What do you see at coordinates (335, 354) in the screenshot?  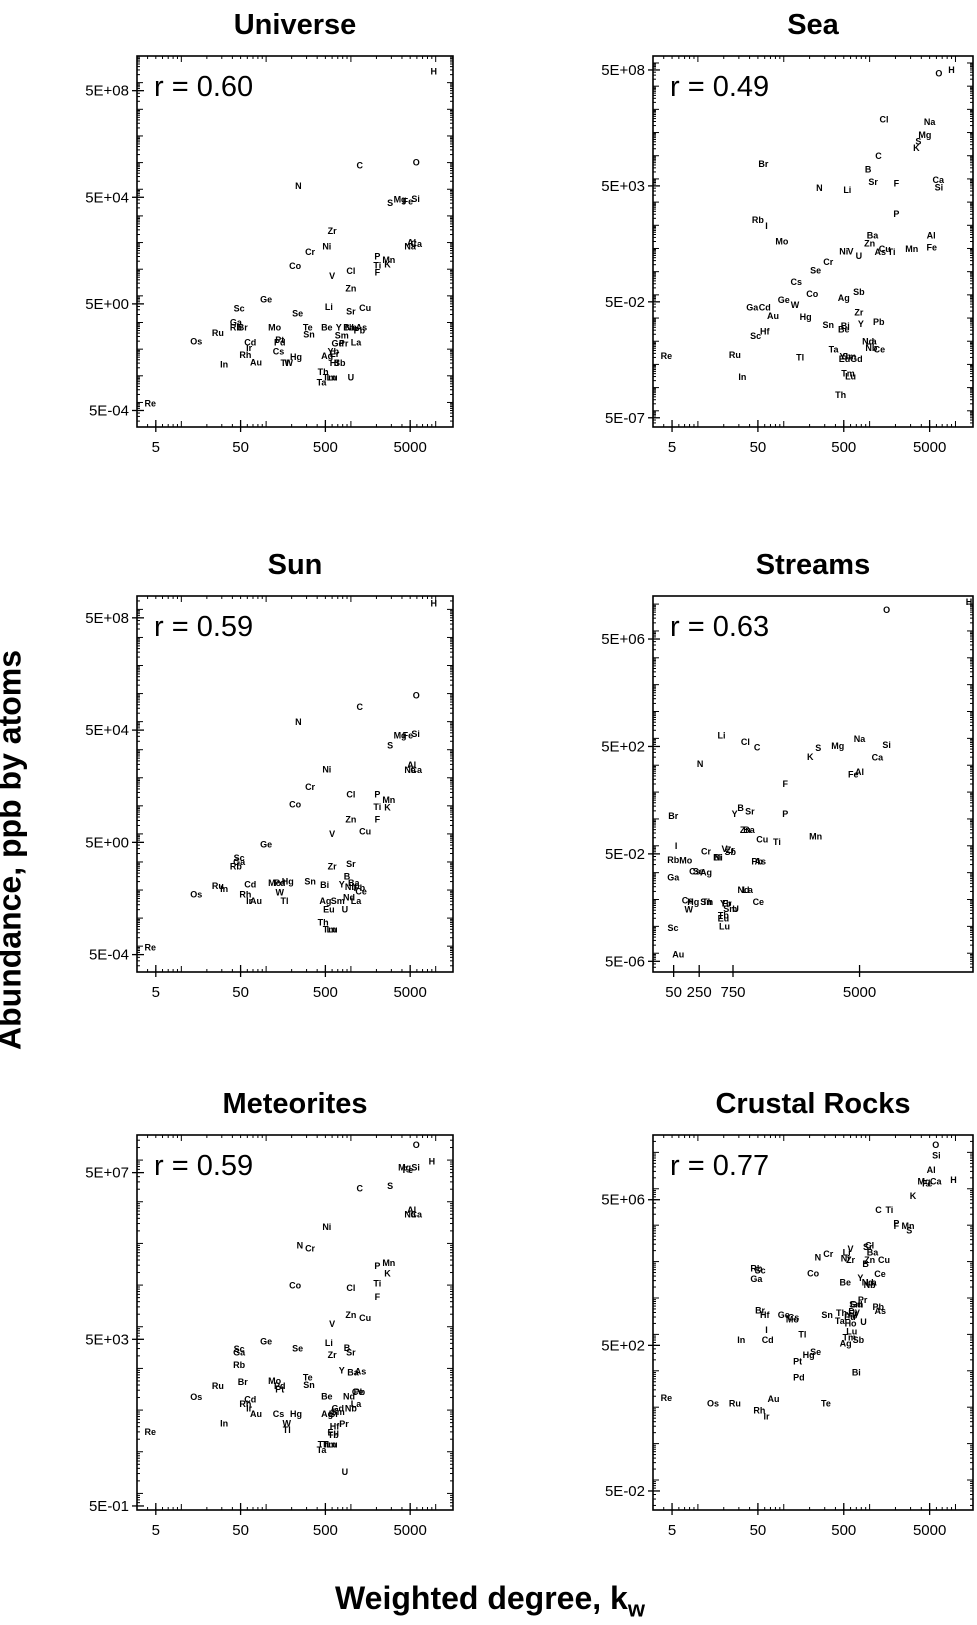 I see `point-Er: Er` at bounding box center [335, 354].